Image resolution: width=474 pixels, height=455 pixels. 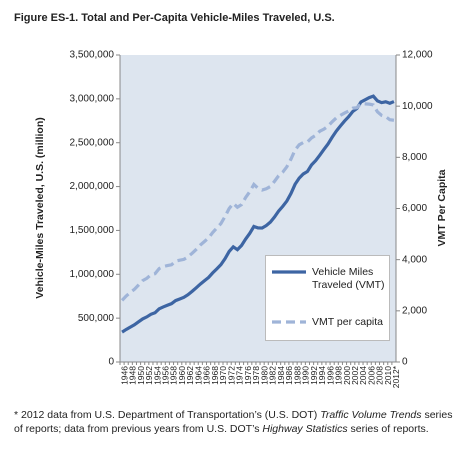 What do you see at coordinates (417, 106) in the screenshot?
I see `y2-tick-label: 10,000` at bounding box center [417, 106].